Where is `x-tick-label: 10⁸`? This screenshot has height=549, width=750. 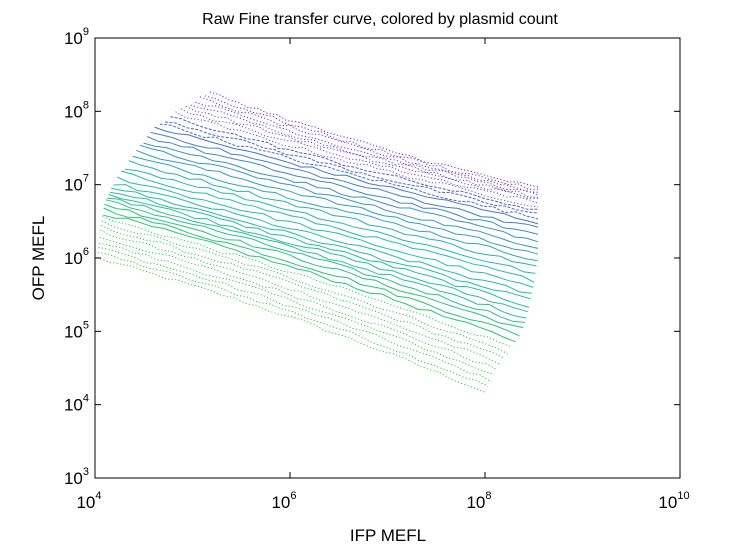 x-tick-label: 10⁸ is located at coordinates (478, 501).